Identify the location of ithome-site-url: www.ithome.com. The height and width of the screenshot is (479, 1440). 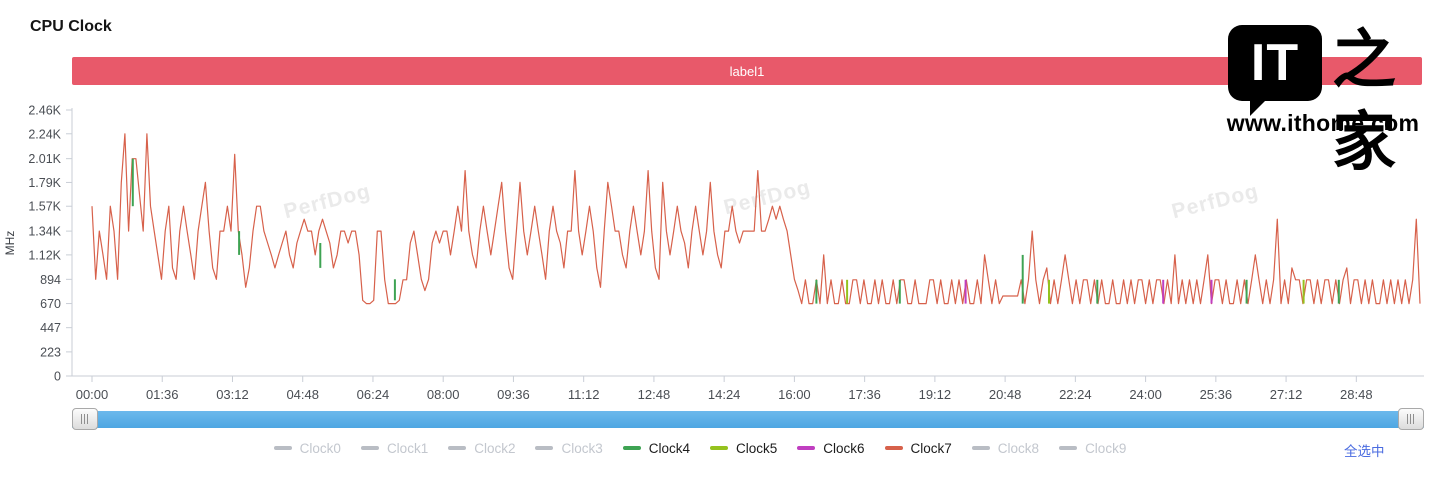
(1323, 123).